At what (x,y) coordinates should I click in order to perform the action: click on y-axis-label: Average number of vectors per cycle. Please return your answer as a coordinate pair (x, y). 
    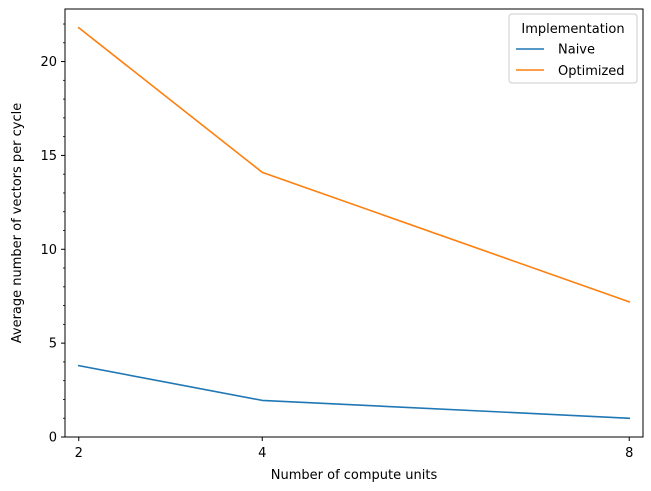
    Looking at the image, I should click on (17, 223).